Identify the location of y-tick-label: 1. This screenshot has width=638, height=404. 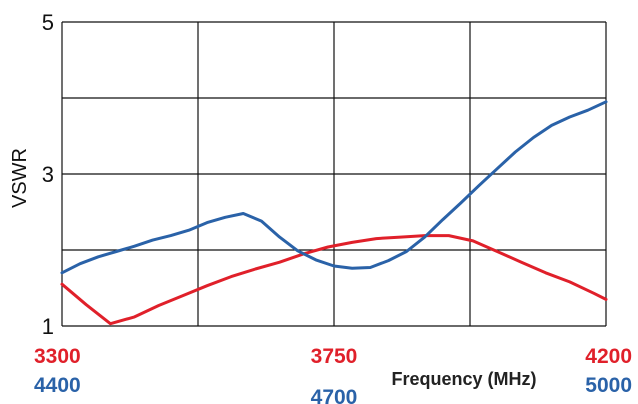
(48, 326).